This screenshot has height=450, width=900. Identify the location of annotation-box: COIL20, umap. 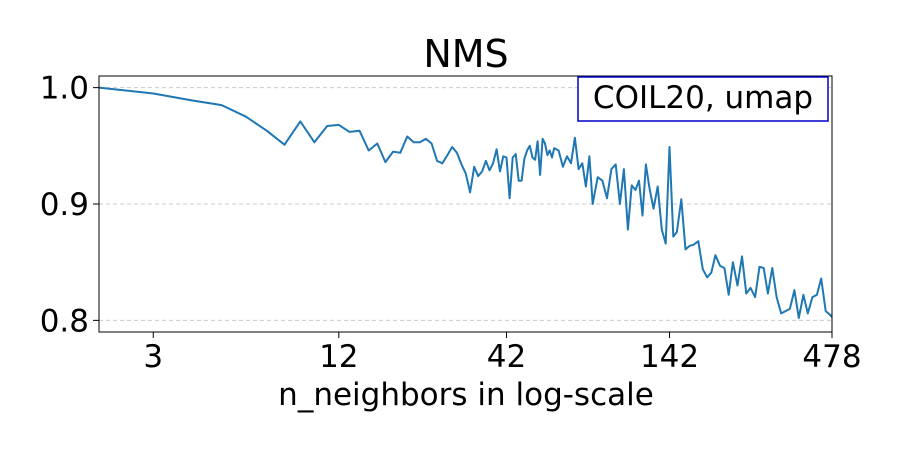
(703, 99).